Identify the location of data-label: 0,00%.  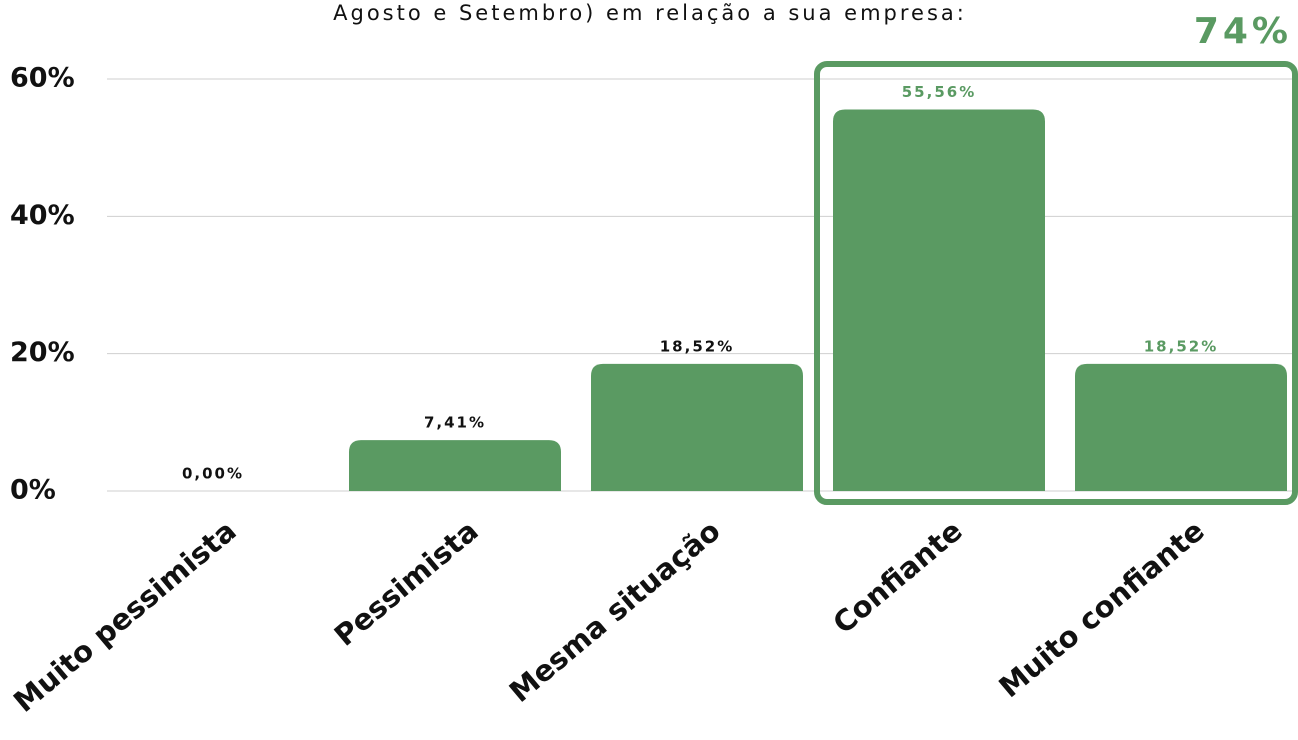
(213, 474).